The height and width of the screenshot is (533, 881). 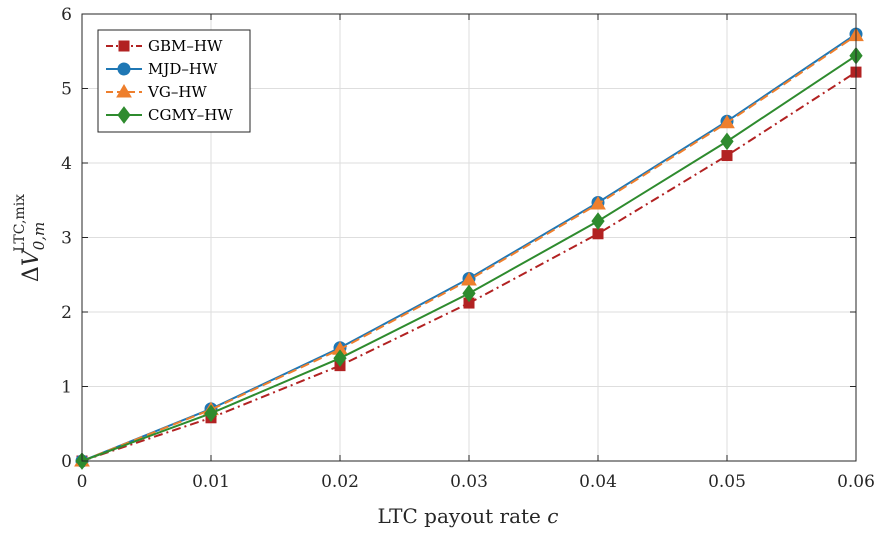 I want to click on legend-label: GBM–HW, so click(x=185, y=46).